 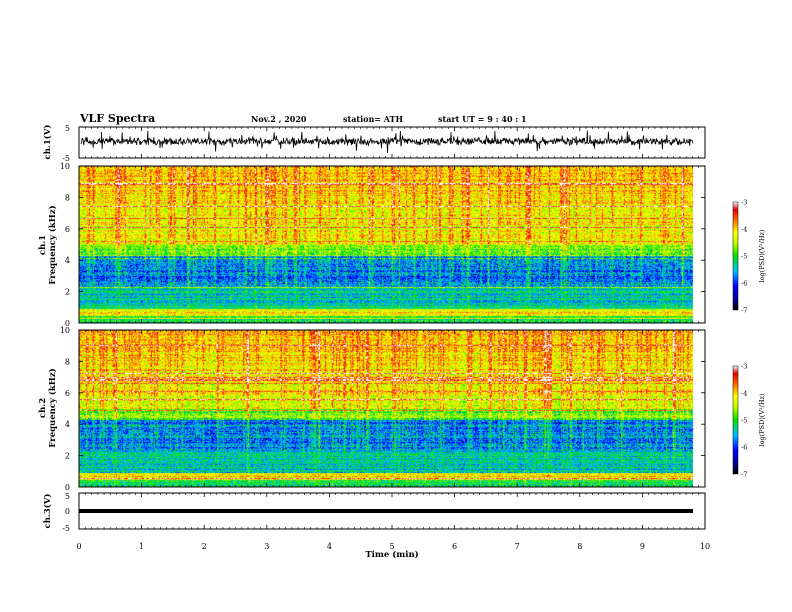 I want to click on x-tick-label: 7, so click(x=517, y=546).